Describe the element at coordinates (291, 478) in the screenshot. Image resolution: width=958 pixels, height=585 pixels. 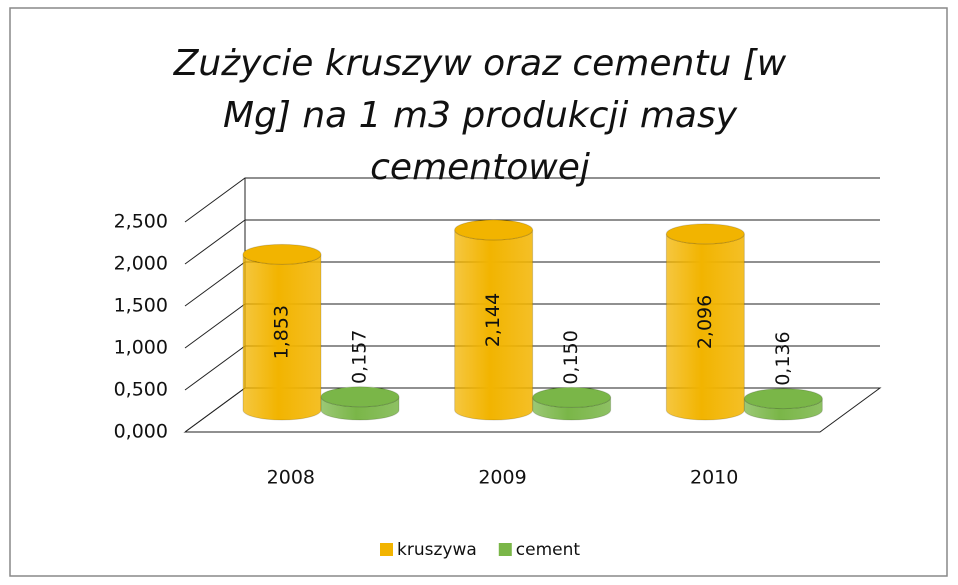
I see `x-tick-label: 2008` at that location.